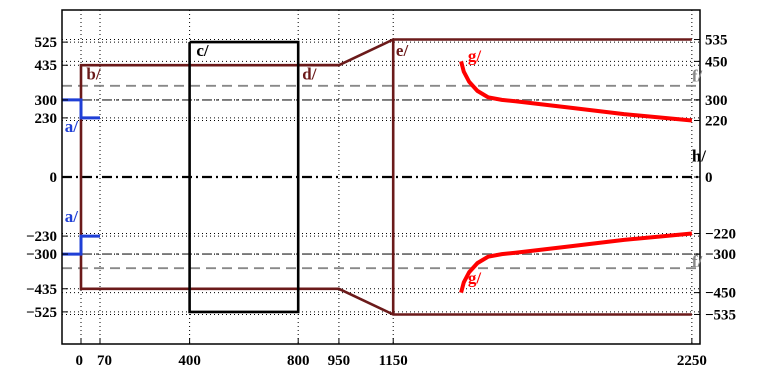 The width and height of the screenshot is (762, 381). I want to click on y-tick-label-left: 435, so click(46, 66).